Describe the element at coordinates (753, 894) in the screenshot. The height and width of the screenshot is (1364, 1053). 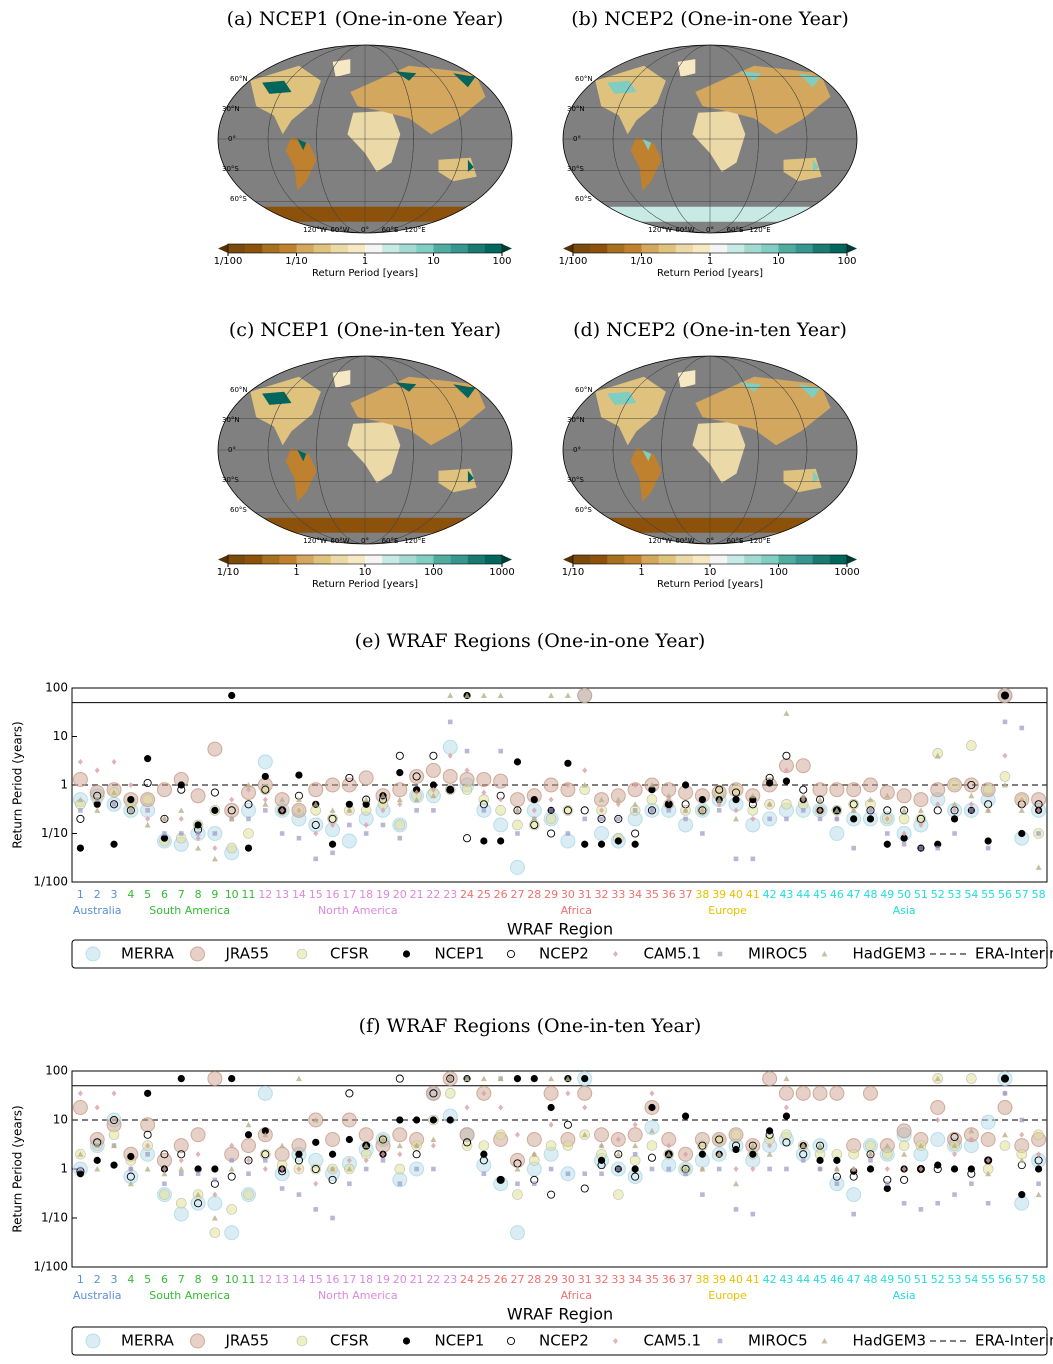
I see `x-tick-label: 41` at that location.